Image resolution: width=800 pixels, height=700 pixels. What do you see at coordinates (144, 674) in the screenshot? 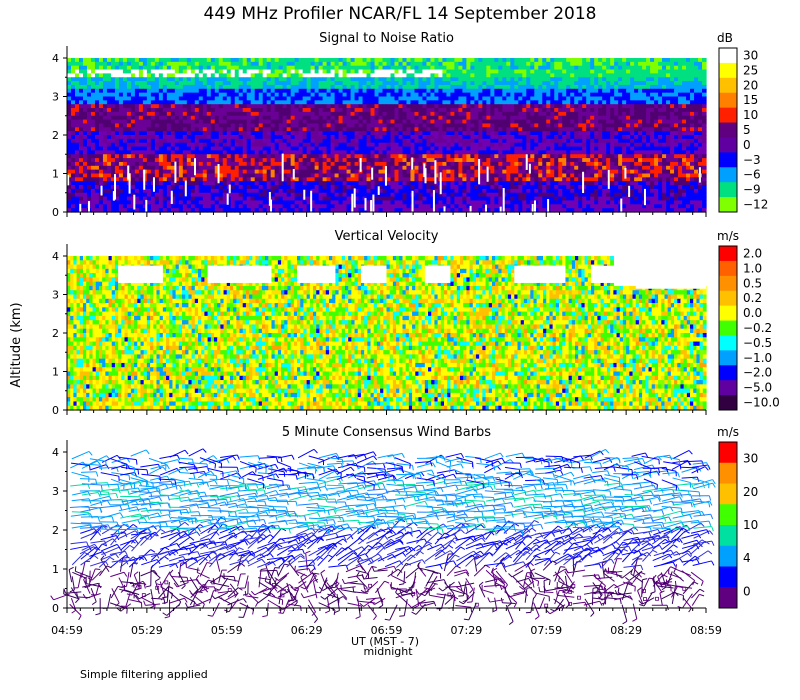
I see `footnote: Simple filtering applied` at bounding box center [144, 674].